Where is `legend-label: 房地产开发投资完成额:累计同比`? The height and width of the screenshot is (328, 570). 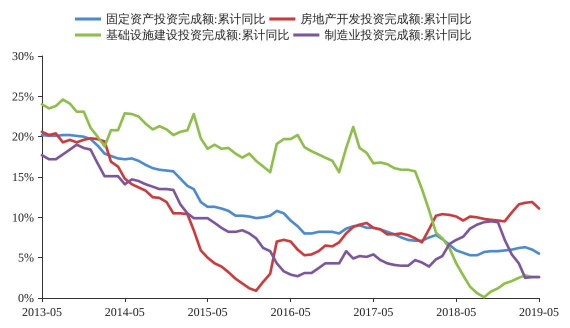 legend-label: 房地产开发投资完成额:累计同比 is located at coordinates (386, 19).